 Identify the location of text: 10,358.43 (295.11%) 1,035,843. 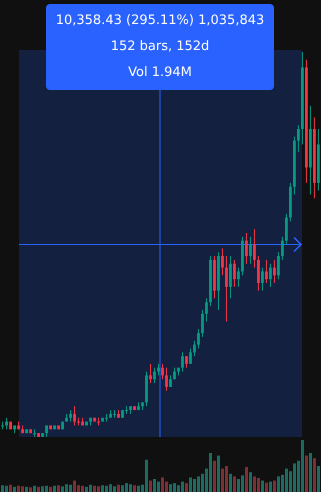
(160, 20).